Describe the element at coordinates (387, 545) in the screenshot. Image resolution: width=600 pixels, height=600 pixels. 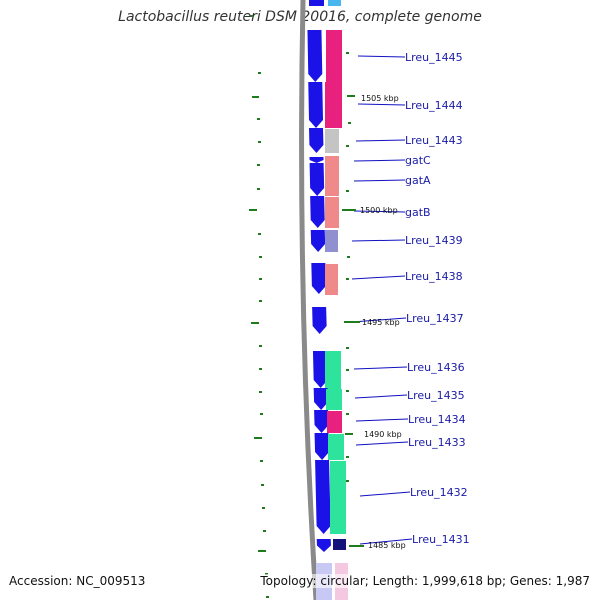
I see `scale-label: 1485 kbp` at that location.